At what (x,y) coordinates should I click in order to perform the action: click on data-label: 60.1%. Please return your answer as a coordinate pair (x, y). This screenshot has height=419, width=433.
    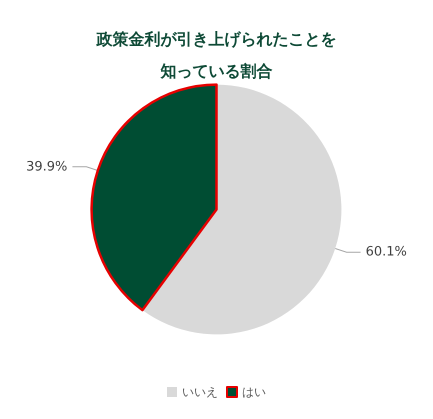
    Looking at the image, I should click on (386, 252).